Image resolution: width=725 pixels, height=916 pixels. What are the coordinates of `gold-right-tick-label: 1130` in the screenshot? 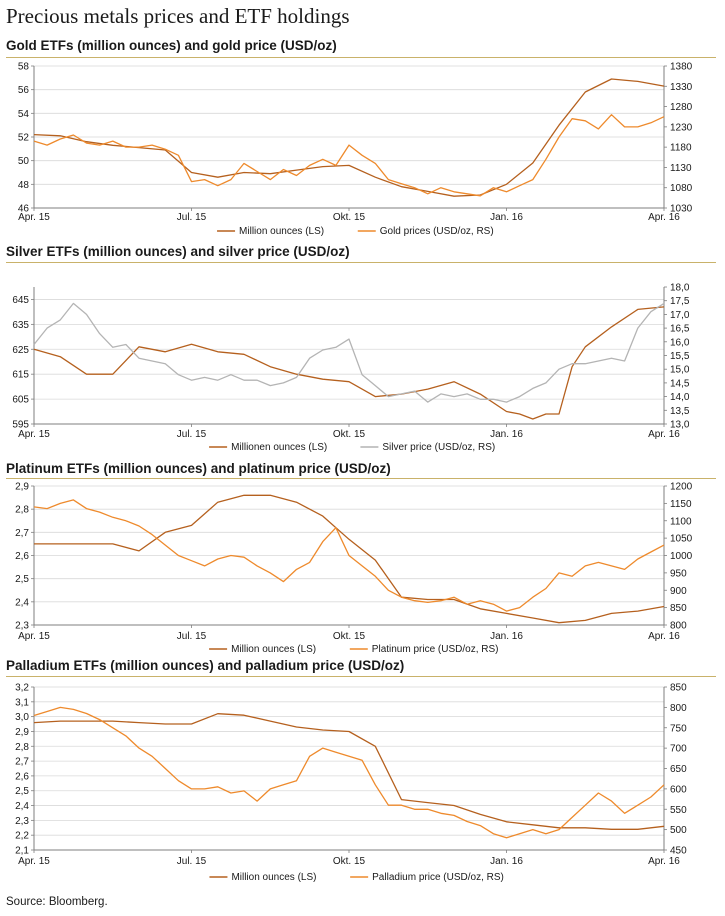 It's located at (681, 168).